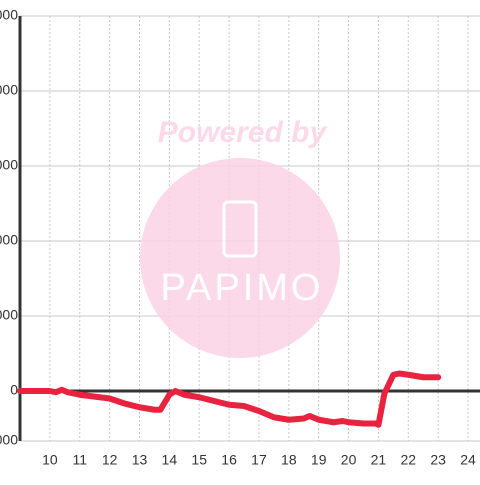 Image resolution: width=480 pixels, height=485 pixels. I want to click on x-tick-label: 20, so click(349, 460).